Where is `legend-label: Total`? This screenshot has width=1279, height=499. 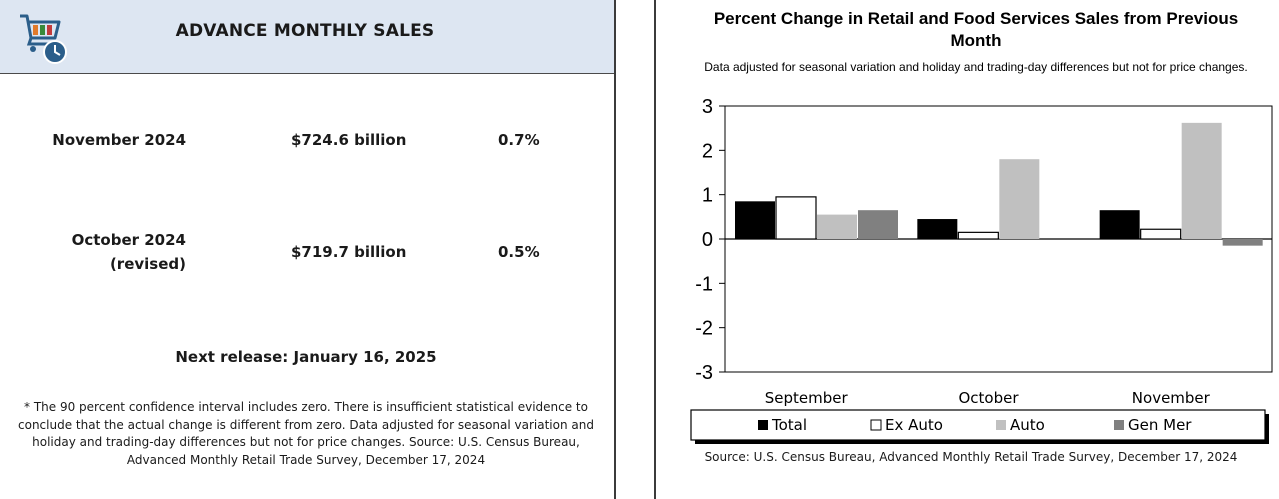
legend-label: Total is located at coordinates (789, 425).